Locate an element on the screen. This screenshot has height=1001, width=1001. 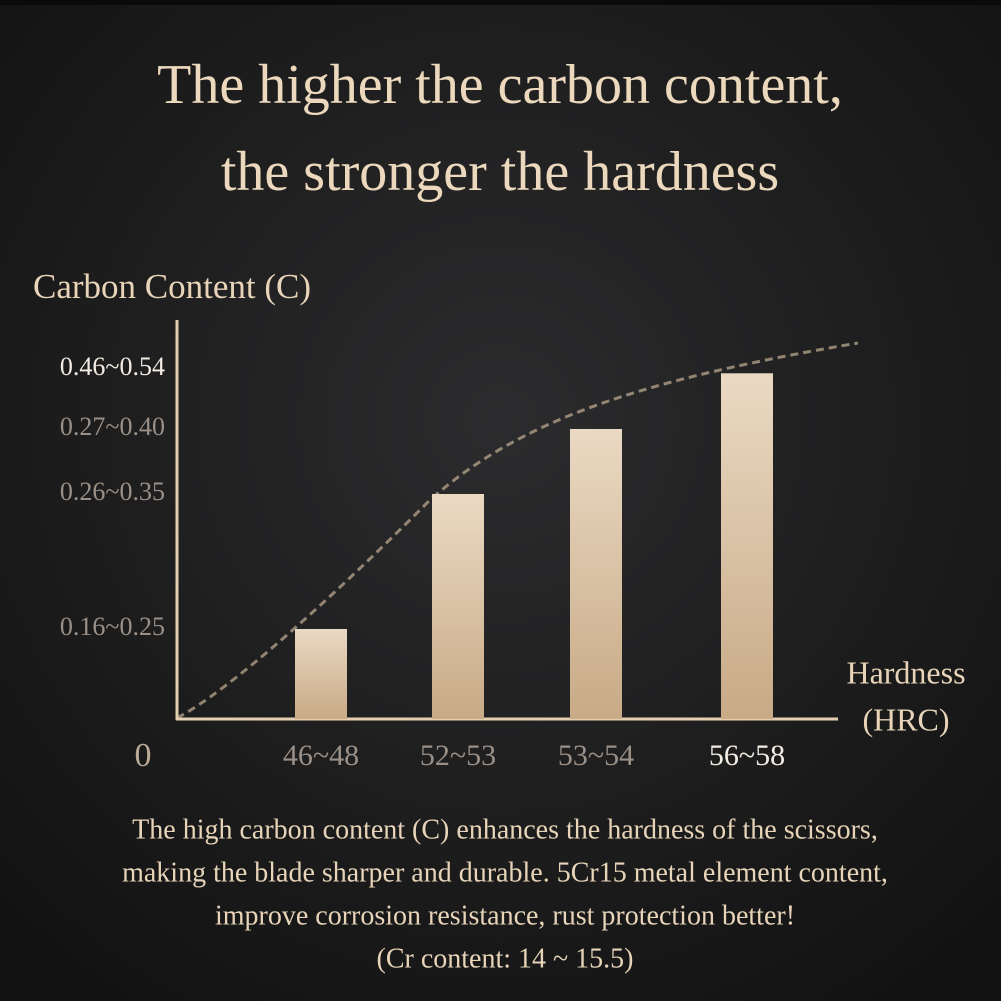
y-tick-label: 0.27~0.40 is located at coordinates (112, 426).